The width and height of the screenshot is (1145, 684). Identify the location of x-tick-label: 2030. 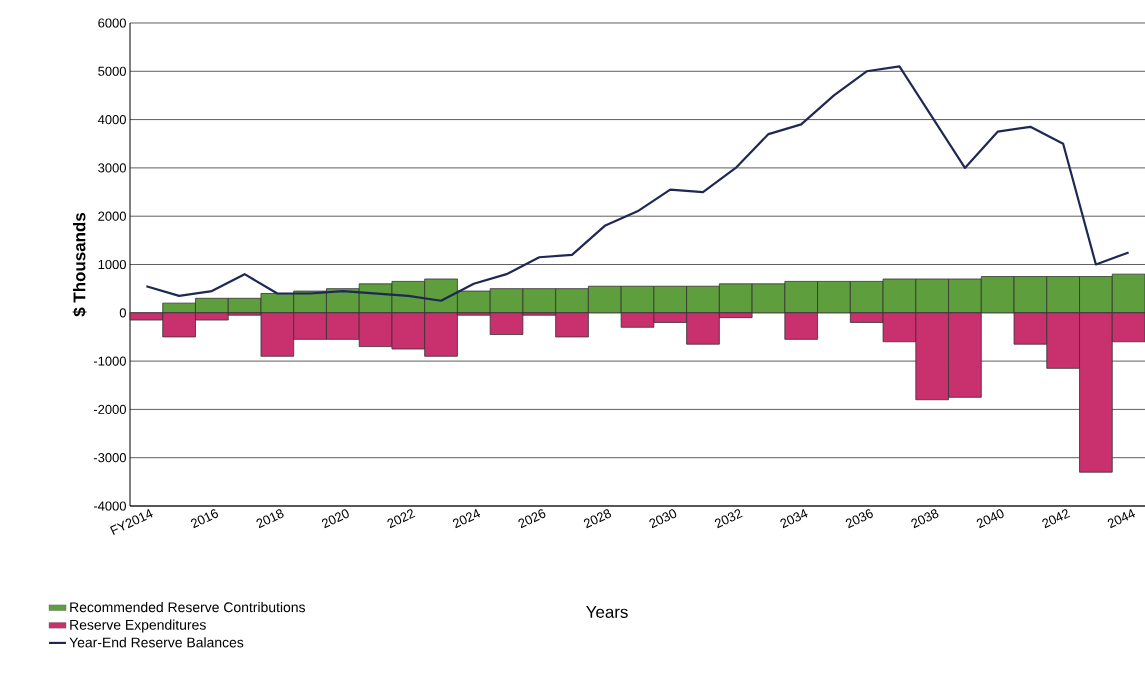
(663, 519).